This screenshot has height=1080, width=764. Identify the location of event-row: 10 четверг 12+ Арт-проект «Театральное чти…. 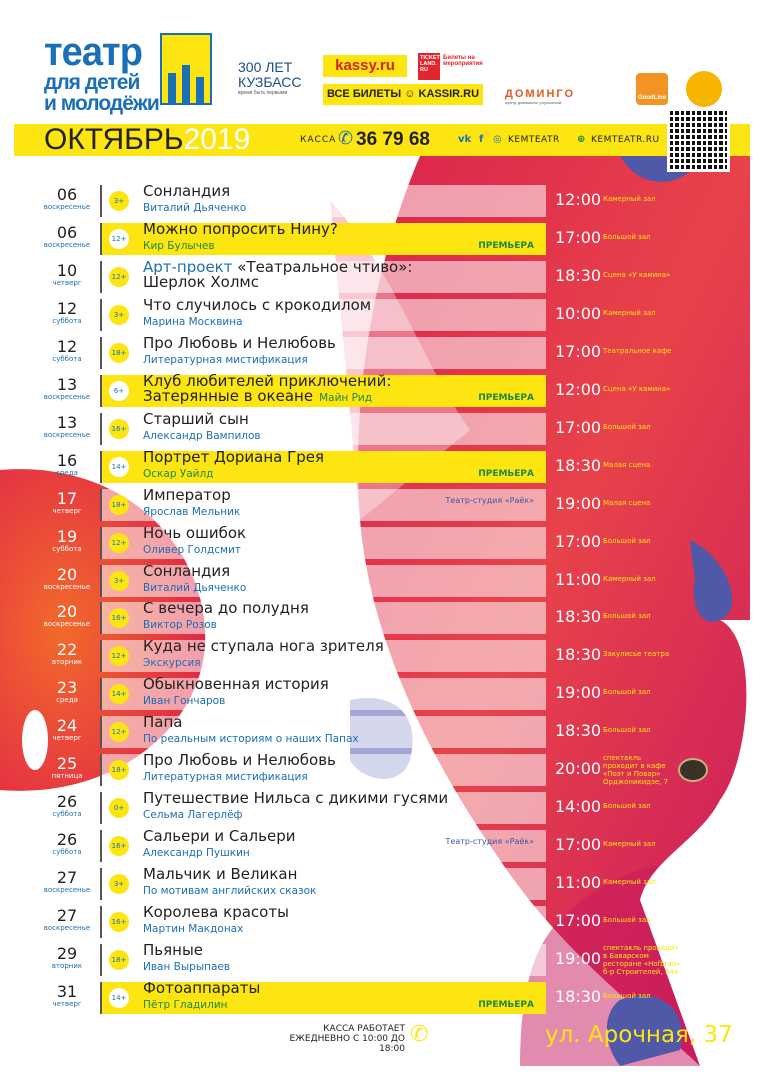
(382, 275).